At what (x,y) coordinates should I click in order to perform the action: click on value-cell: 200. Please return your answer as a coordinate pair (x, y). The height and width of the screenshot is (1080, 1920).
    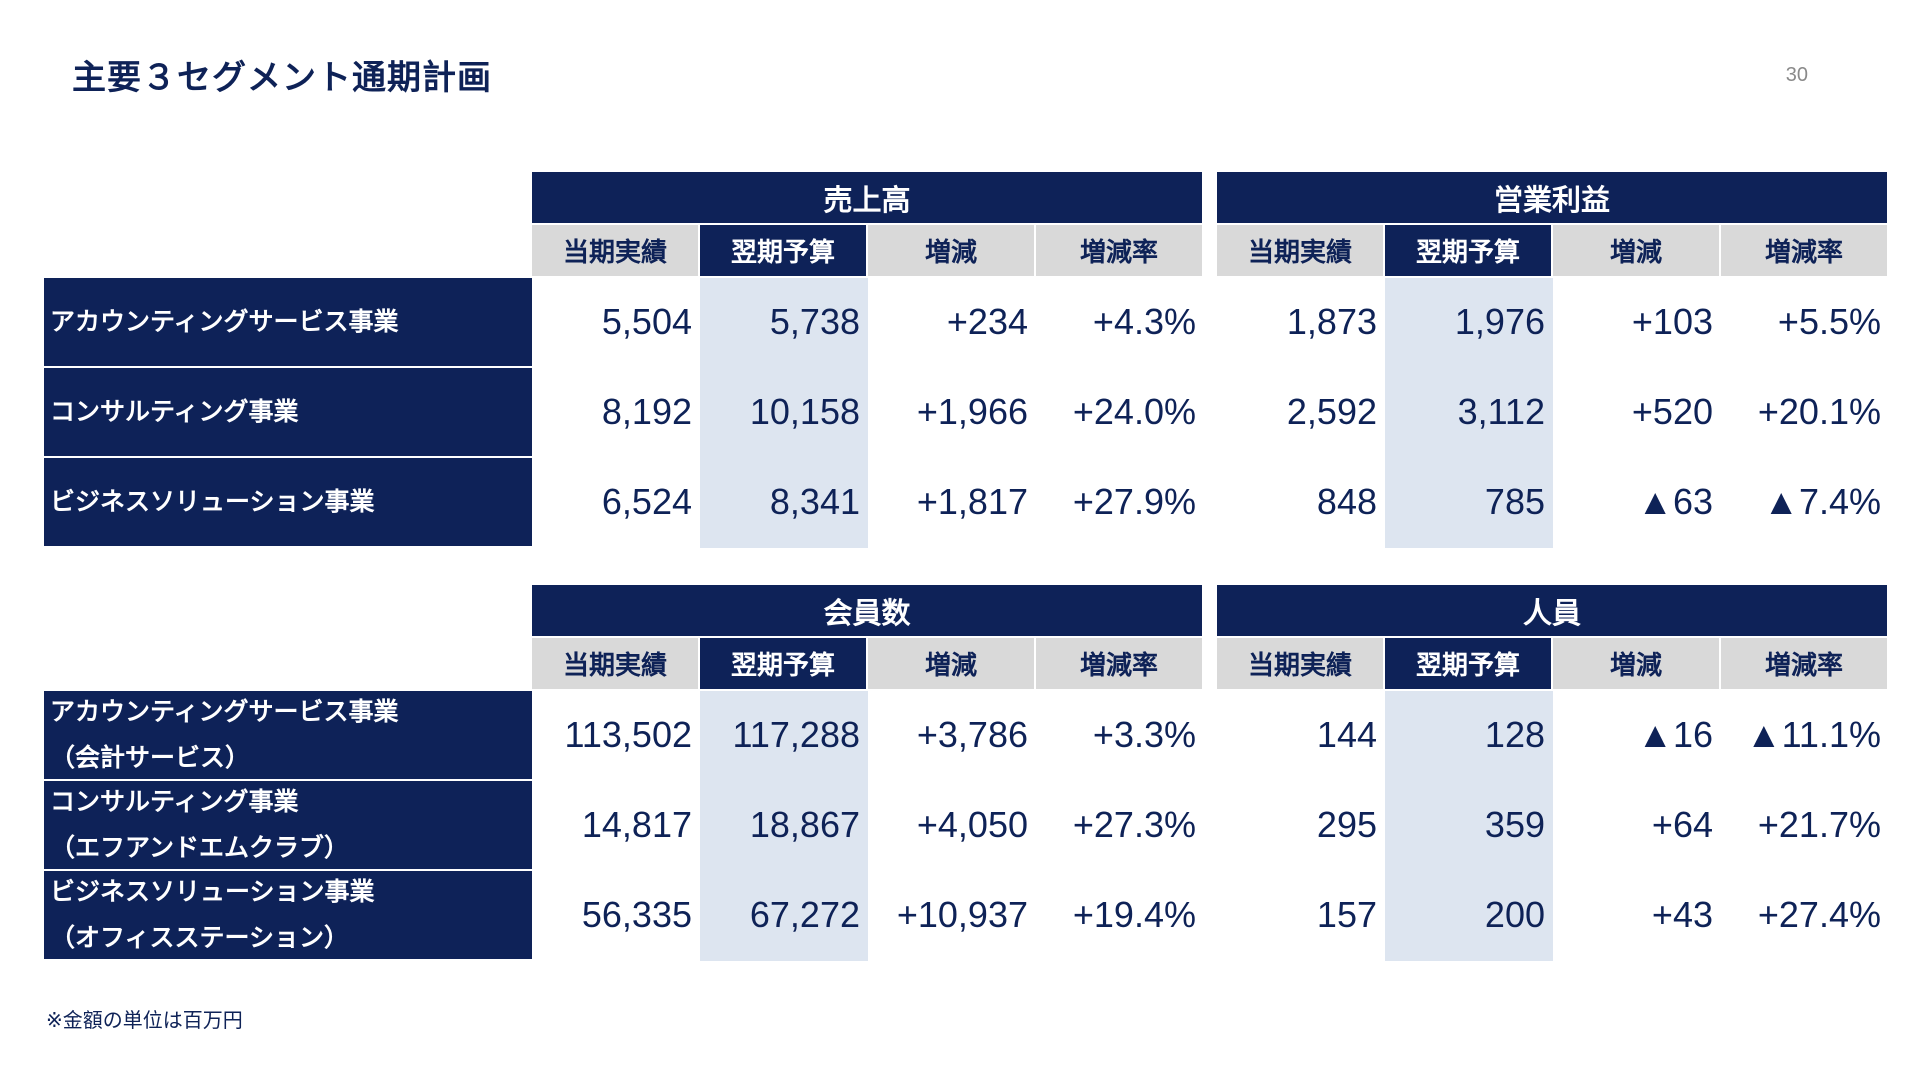
    Looking at the image, I should click on (1514, 914).